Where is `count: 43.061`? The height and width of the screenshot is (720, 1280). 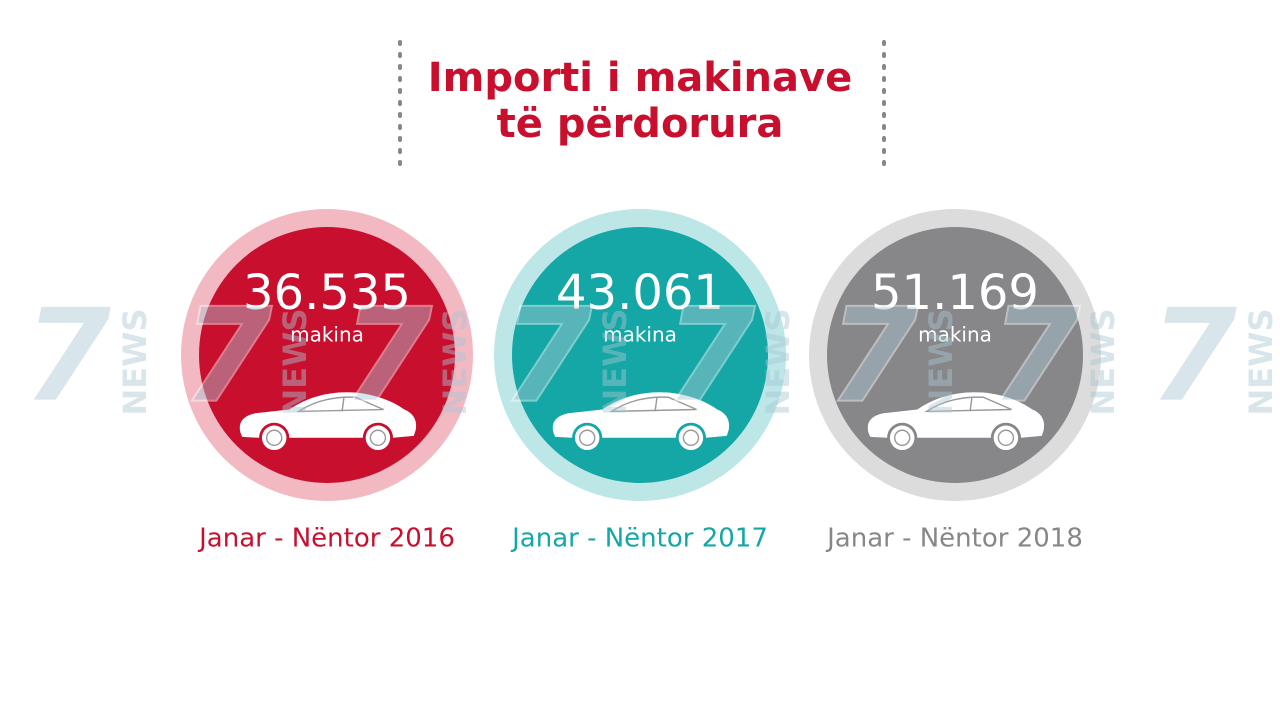
count: 43.061 is located at coordinates (640, 293).